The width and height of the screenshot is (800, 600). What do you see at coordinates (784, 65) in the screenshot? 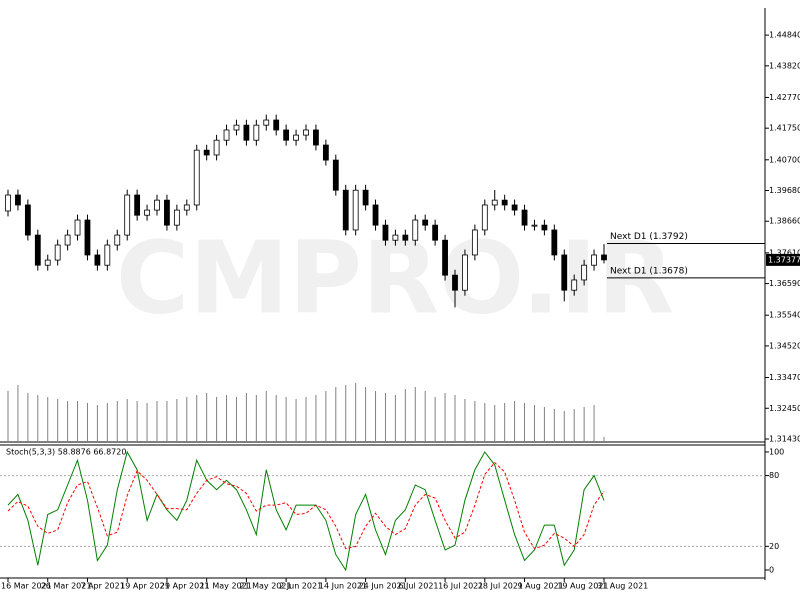
I see `y-tick-label: 1.43820` at bounding box center [784, 65].